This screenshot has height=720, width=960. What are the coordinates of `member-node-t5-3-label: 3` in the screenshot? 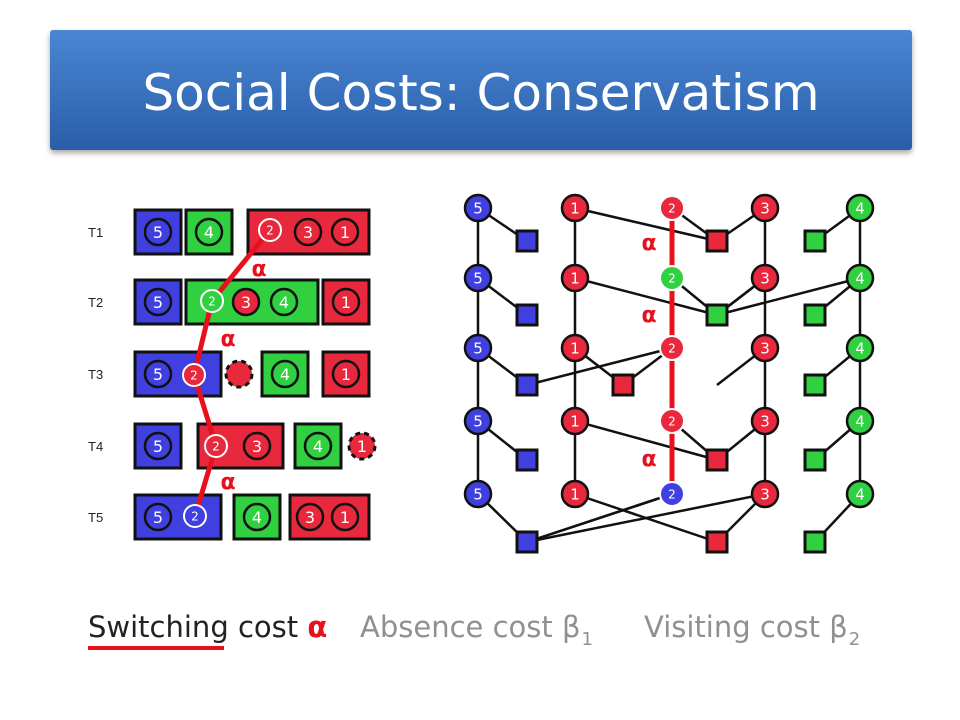 It's located at (310, 517).